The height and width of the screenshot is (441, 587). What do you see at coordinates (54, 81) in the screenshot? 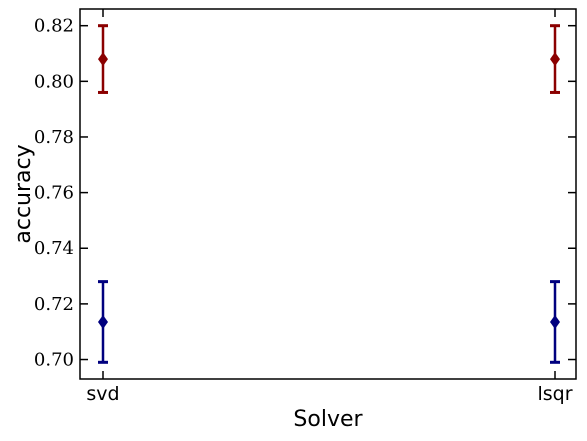
I see `y-tick-label: 0.80` at bounding box center [54, 81].